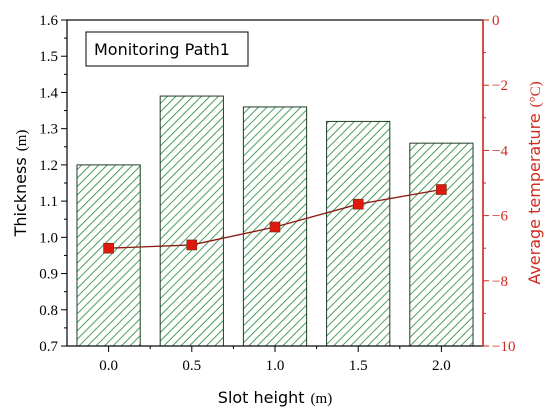 The height and width of the screenshot is (415, 550). I want to click on y2-tick-label: −6, so click(500, 217).